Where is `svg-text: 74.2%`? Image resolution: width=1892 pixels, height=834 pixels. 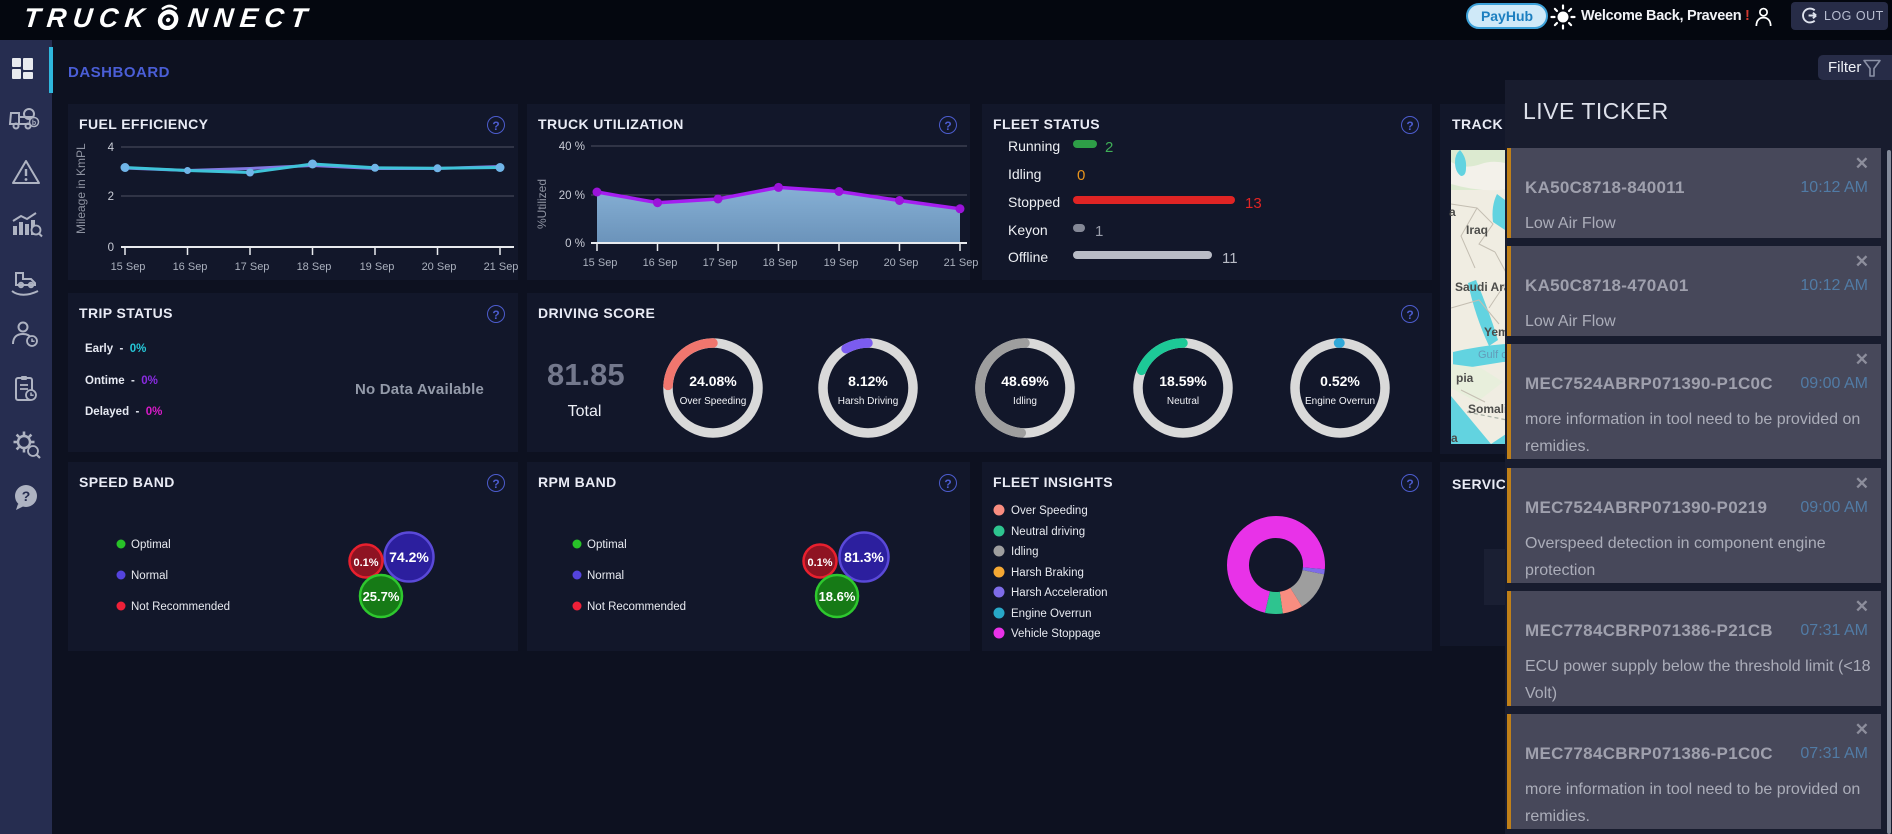 svg-text: 74.2% is located at coordinates (409, 557).